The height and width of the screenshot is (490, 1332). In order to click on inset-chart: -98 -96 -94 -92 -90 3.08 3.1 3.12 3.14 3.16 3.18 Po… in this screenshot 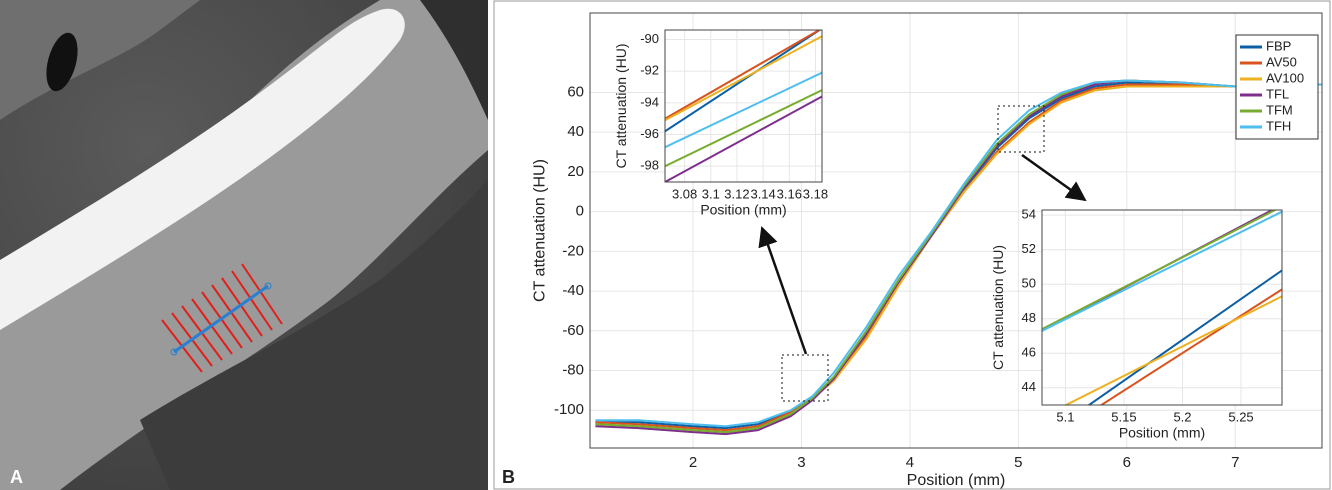, I will do `click(720, 123)`.